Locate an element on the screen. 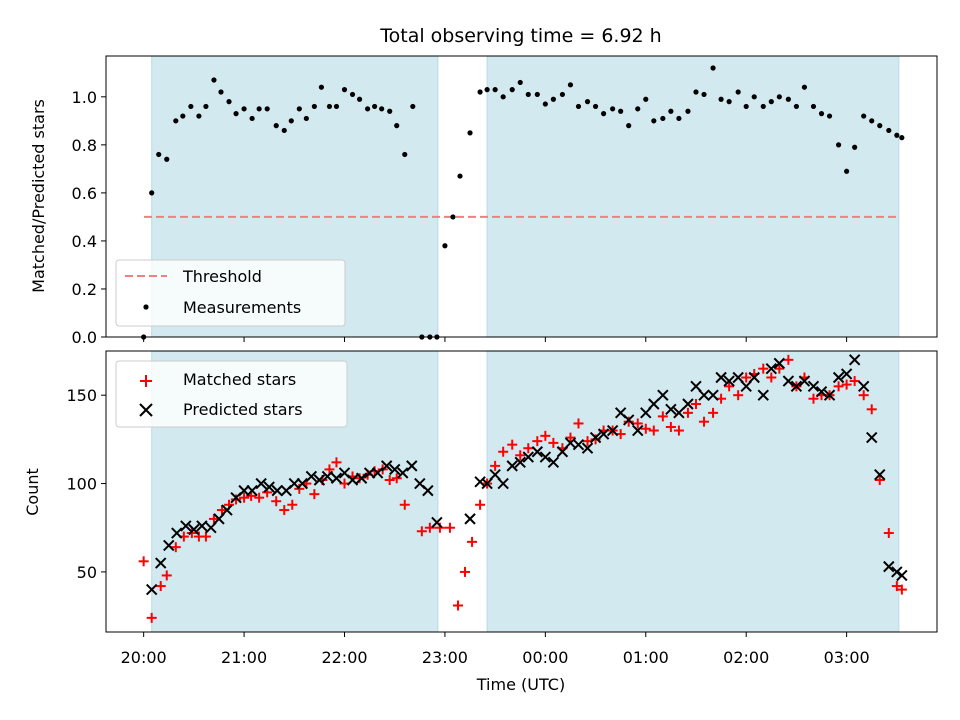  y-tick-label: 0.8 is located at coordinates (84, 145).